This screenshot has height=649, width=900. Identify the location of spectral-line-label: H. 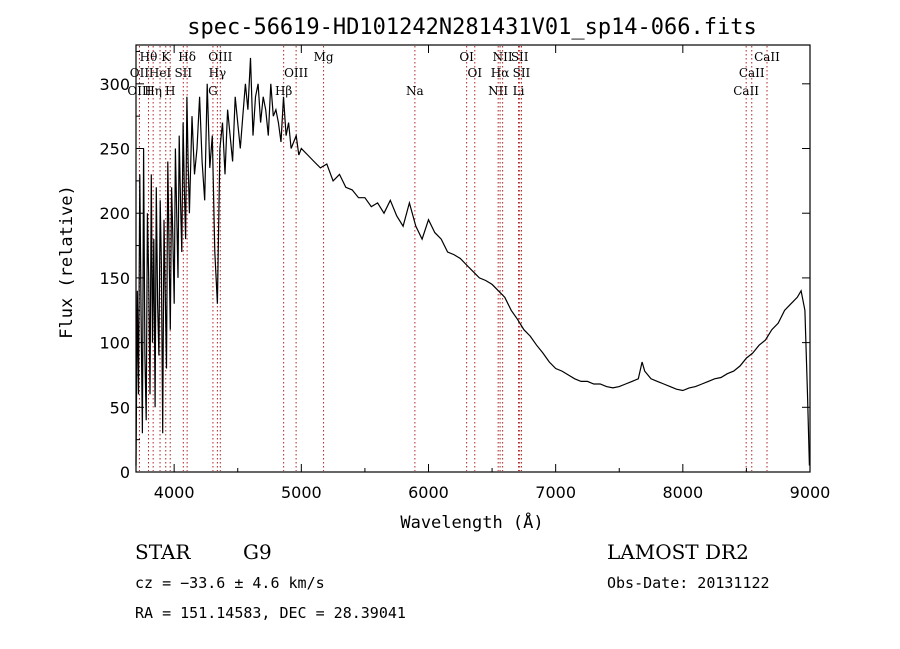
(170, 91).